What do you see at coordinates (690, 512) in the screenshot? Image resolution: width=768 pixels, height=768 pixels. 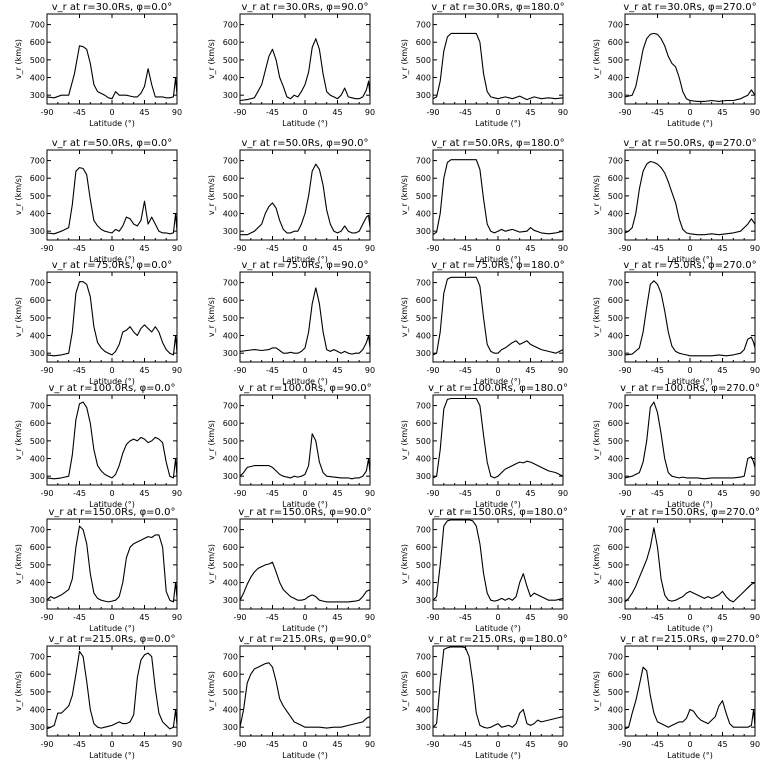 I see `panel-title: v_r at r=150.0Rs, φ=270.0°` at bounding box center [690, 512].